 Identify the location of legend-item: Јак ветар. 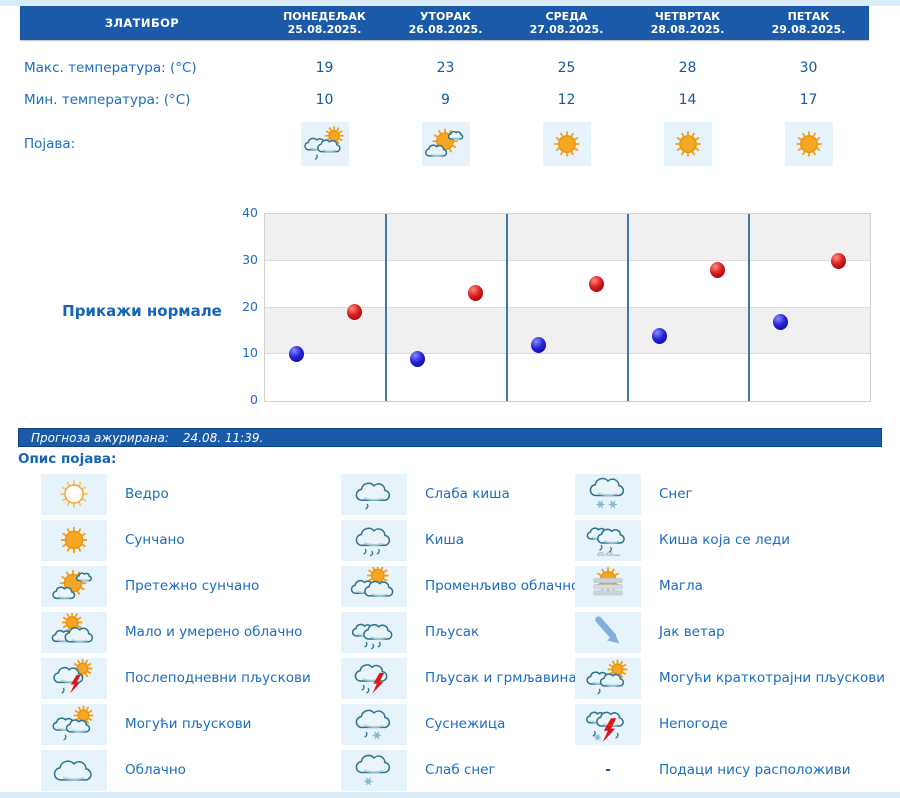
(730, 632).